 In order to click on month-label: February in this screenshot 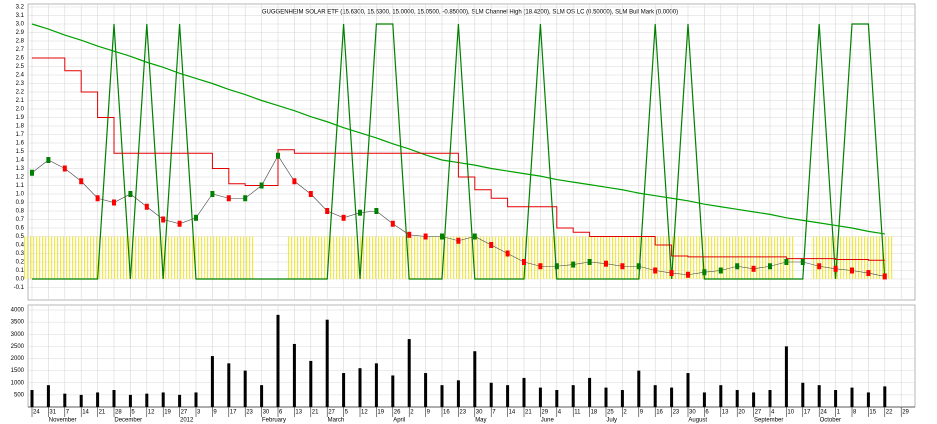, I will do `click(274, 421)`.